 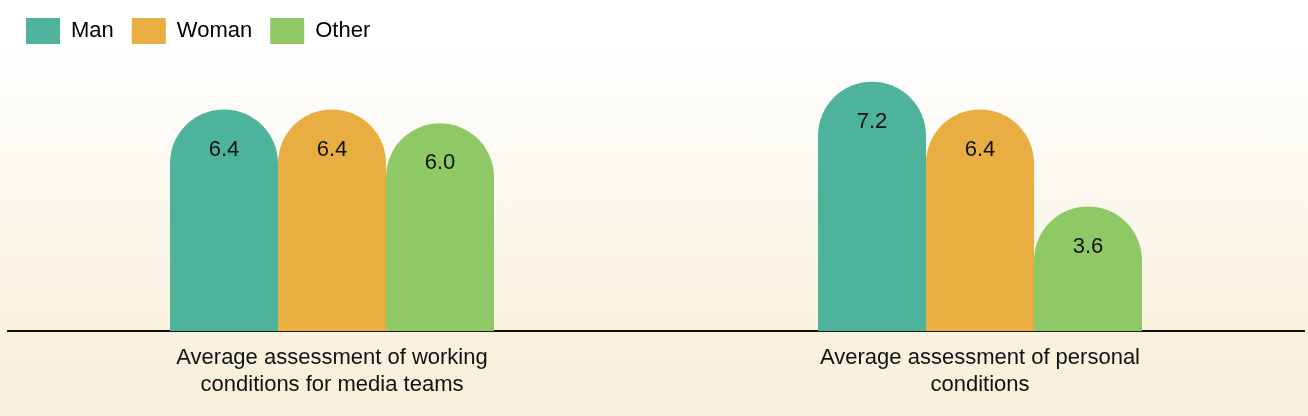 I want to click on x-tick-label: Average assessment of working conditions for media teams, so click(x=332, y=370).